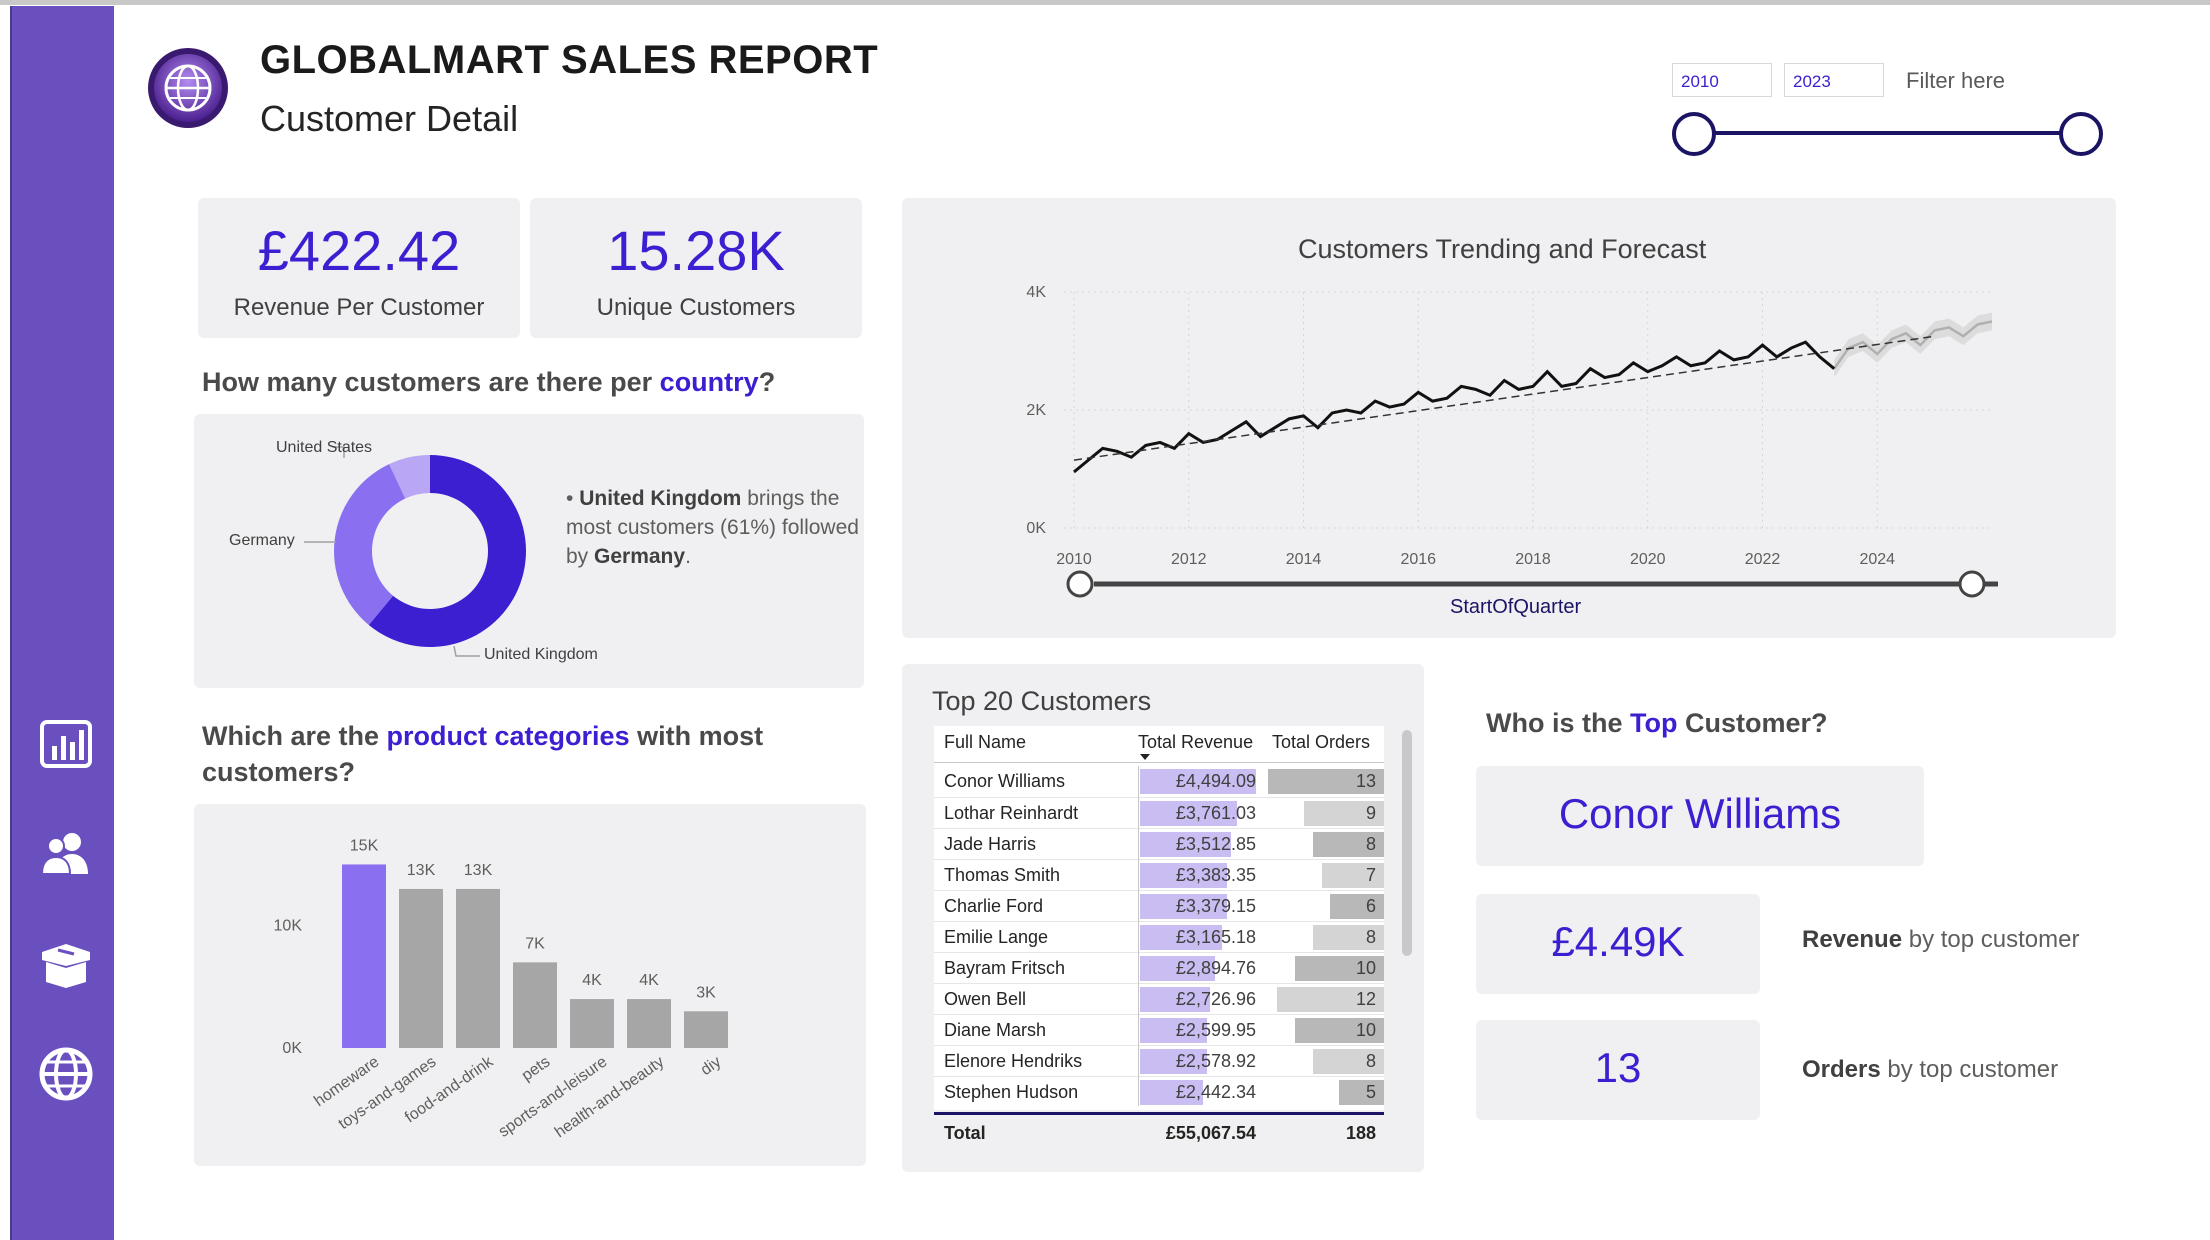 The height and width of the screenshot is (1240, 2210). I want to click on trend-chart-title: Customers Trending and Forecast, so click(1502, 249).